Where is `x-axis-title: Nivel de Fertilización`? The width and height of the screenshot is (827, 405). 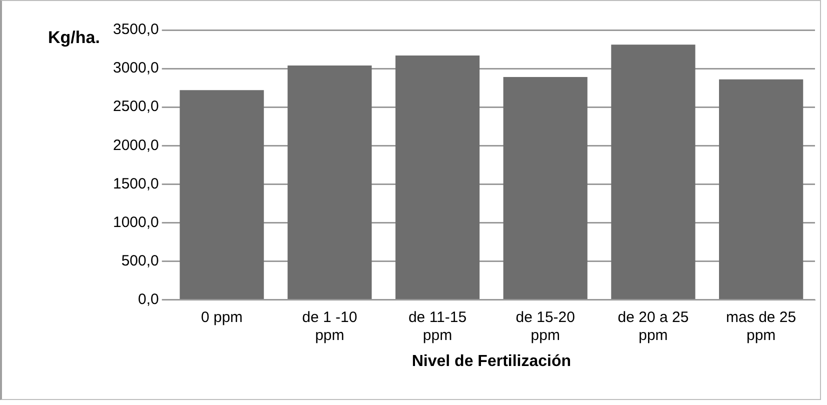 x-axis-title: Nivel de Fertilización is located at coordinates (492, 361).